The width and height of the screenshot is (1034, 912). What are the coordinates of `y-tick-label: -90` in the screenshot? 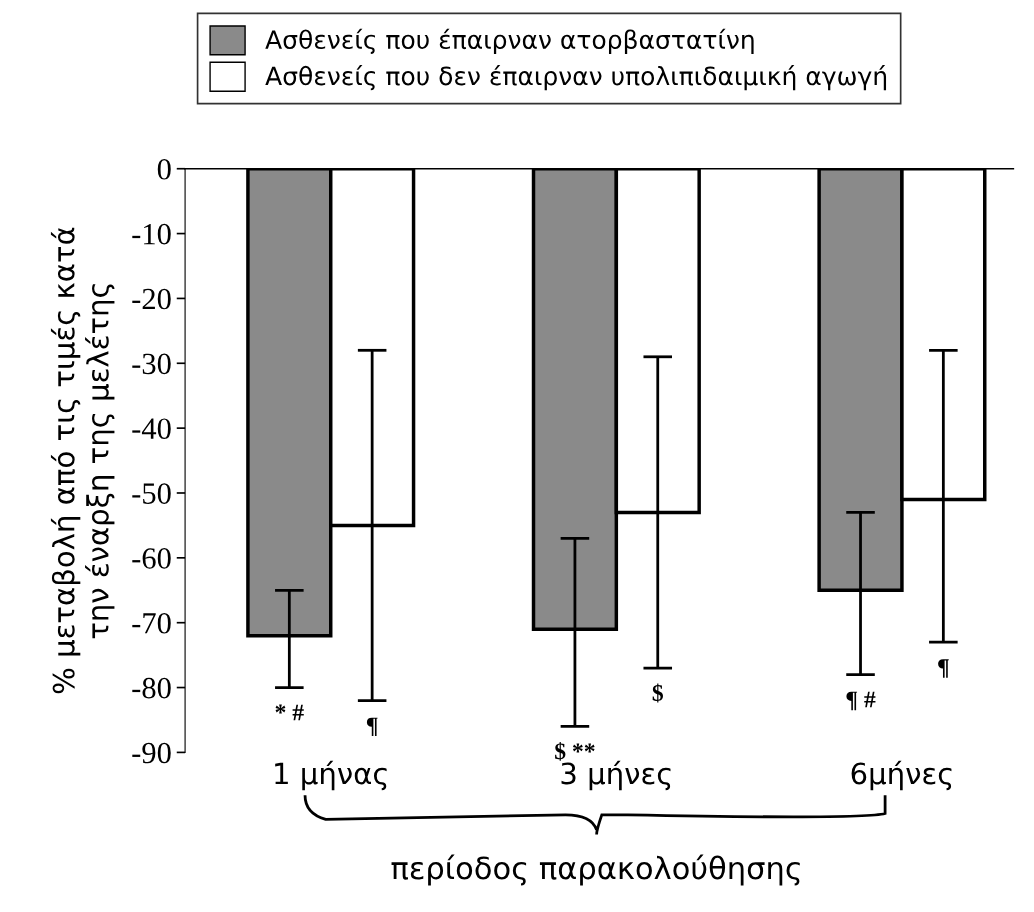 It's located at (151, 753).